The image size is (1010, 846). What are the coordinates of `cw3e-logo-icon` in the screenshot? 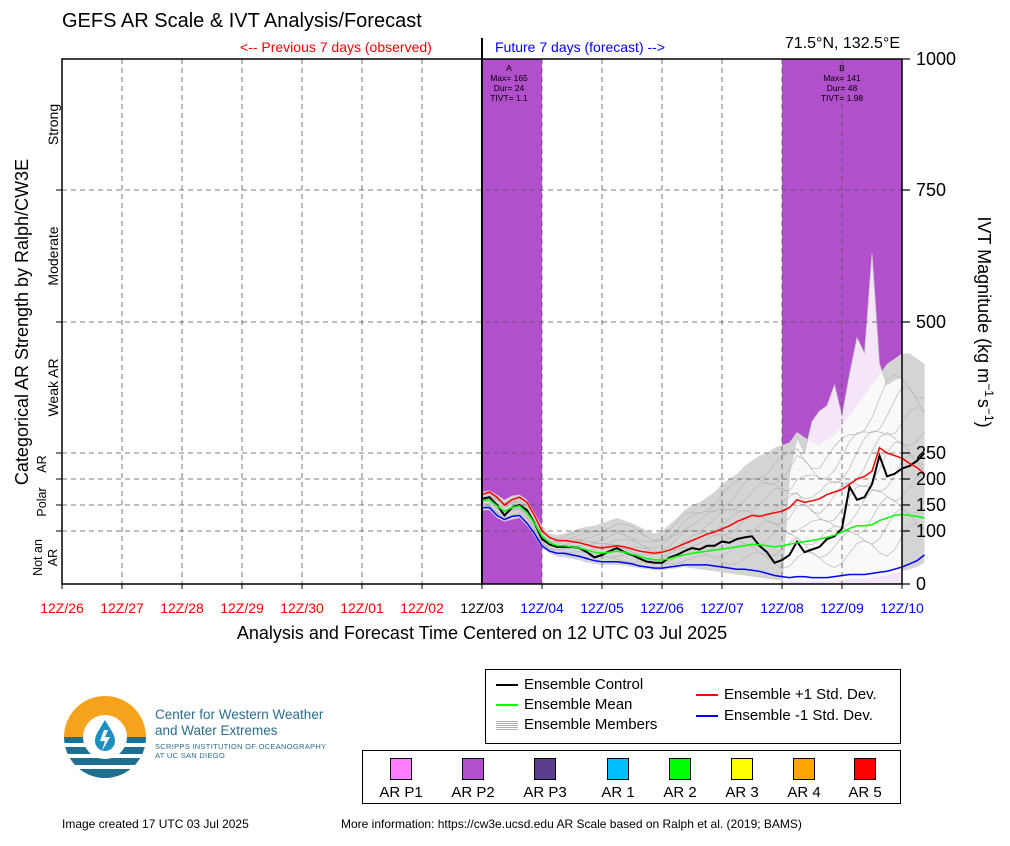 It's located at (105, 737).